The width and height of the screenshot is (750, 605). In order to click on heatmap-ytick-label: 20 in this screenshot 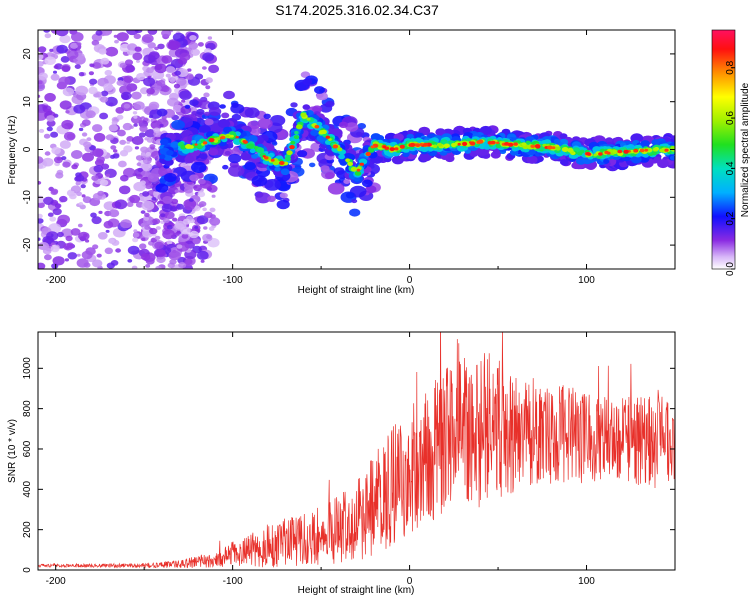, I will do `click(27, 54)`.